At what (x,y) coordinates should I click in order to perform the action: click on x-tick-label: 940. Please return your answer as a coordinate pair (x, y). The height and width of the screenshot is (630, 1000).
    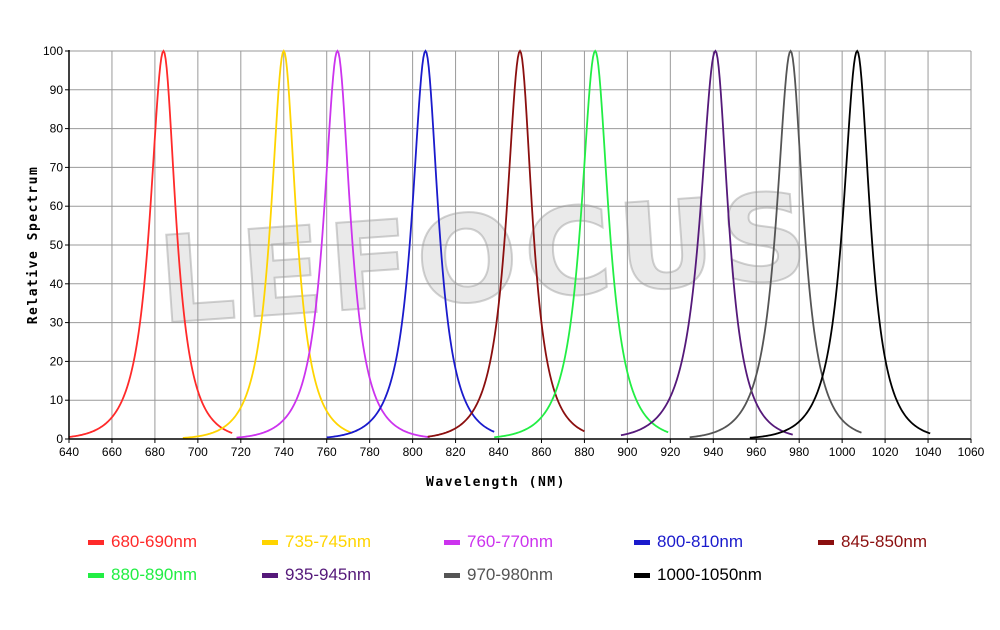
    Looking at the image, I should click on (713, 452).